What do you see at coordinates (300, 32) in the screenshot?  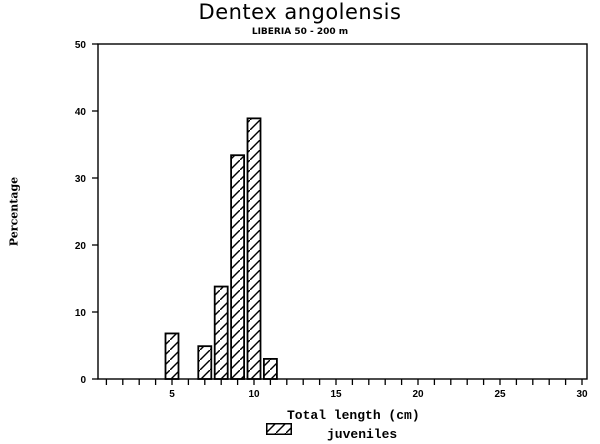 I see `chart-subtitle: LIBERIA 50 - 200 m` at bounding box center [300, 32].